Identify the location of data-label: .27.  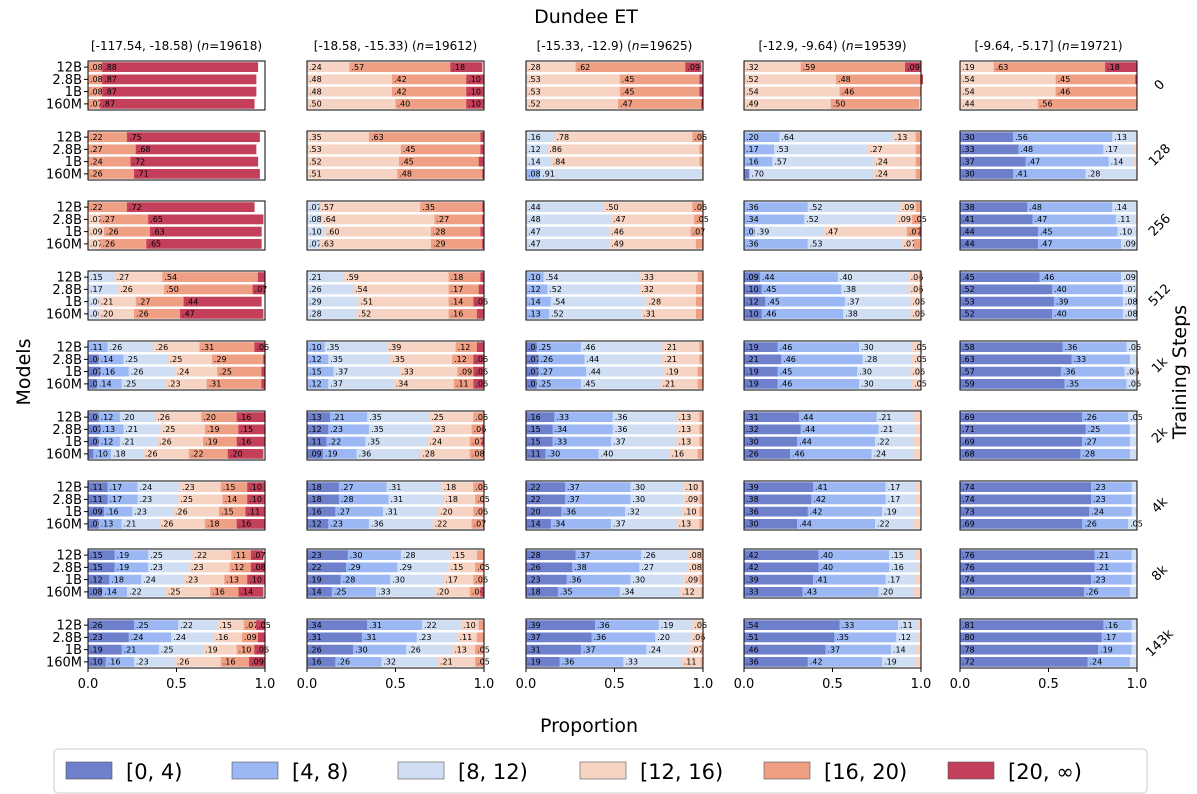
(96, 149).